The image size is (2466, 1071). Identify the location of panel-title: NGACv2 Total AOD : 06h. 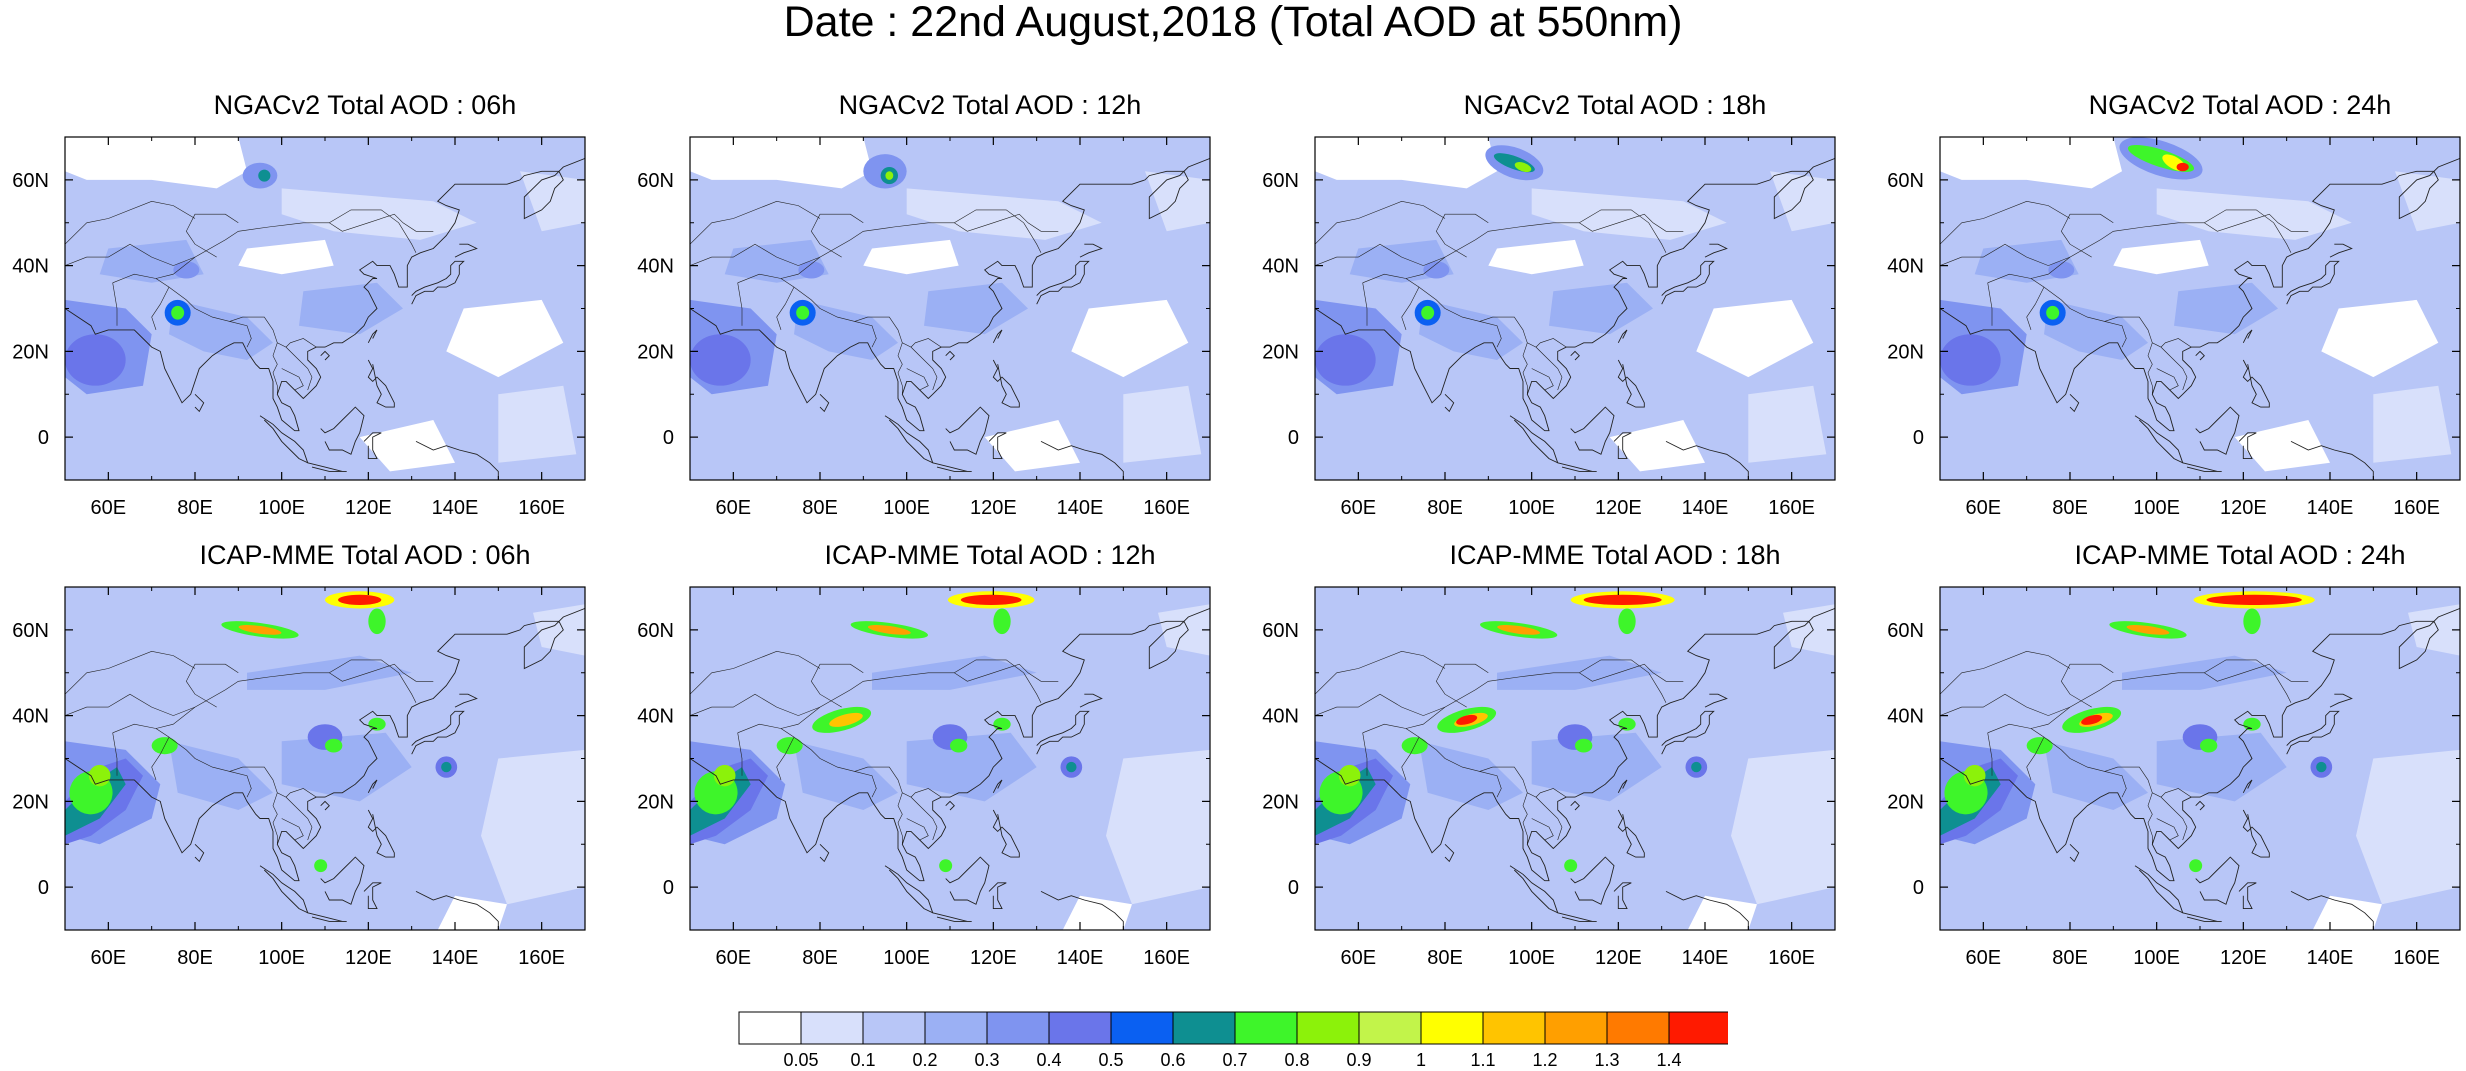
(365, 105).